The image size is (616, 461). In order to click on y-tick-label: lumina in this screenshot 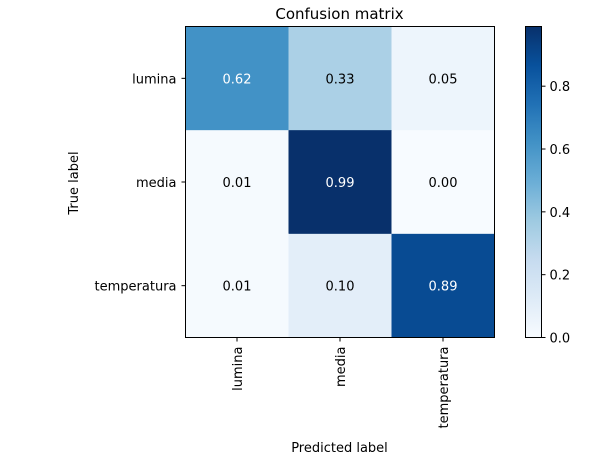, I will do `click(154, 79)`.